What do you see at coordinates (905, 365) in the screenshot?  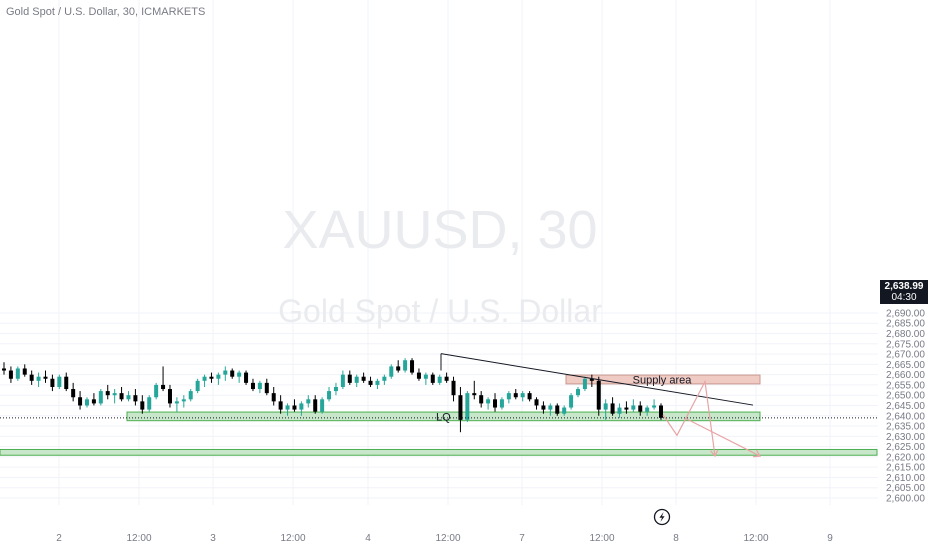 I see `price-tick: 2,665.00` at bounding box center [905, 365].